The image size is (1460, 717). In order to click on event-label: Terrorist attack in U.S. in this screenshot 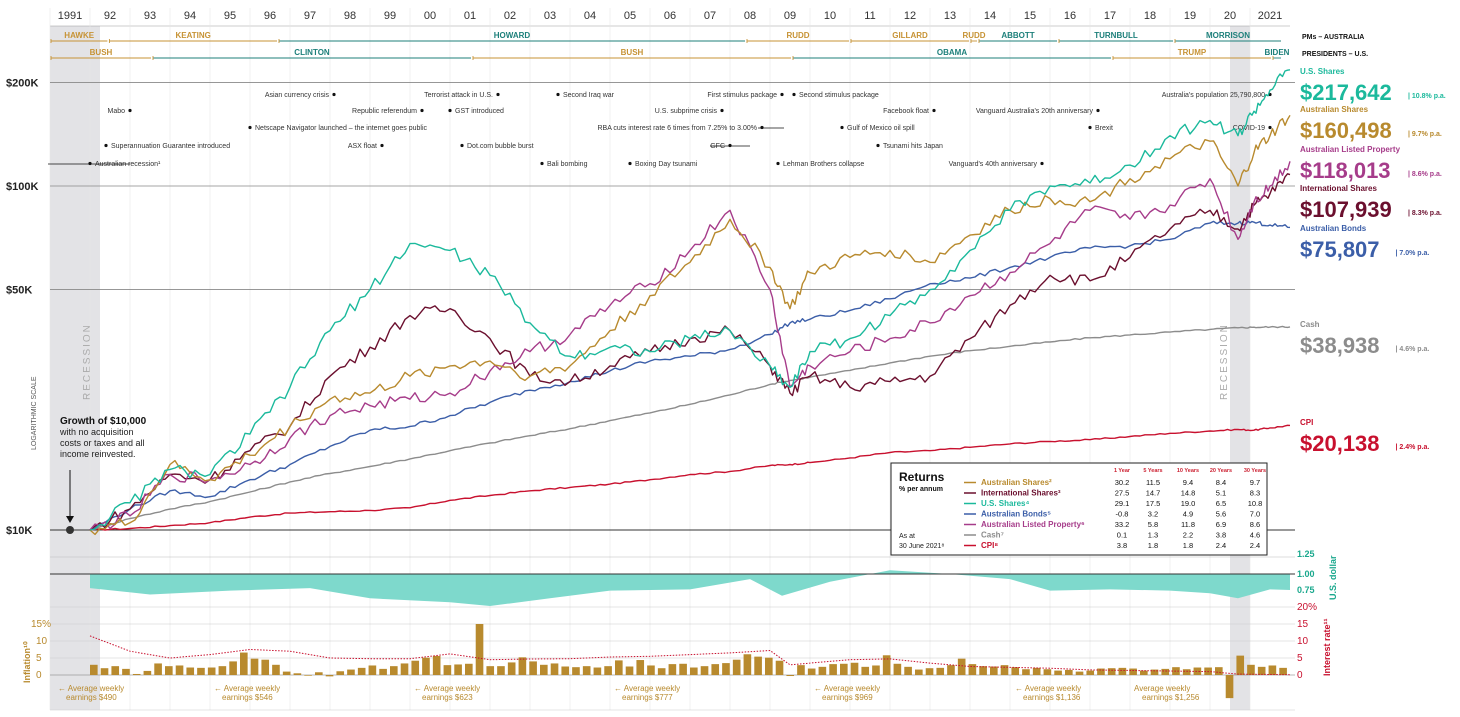, I will do `click(458, 95)`.